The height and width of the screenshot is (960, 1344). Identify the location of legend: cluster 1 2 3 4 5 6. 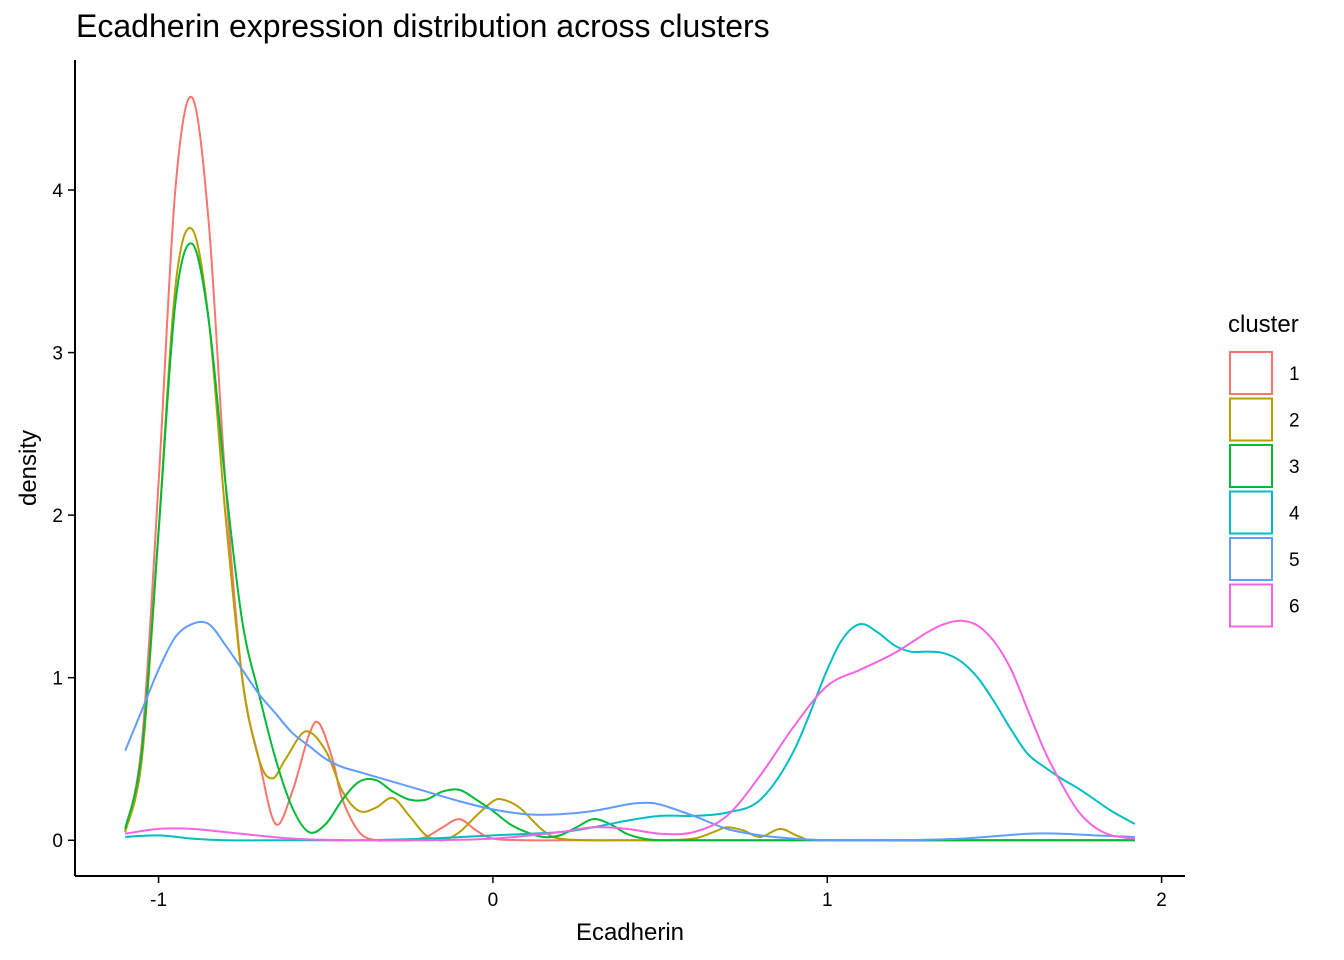
(1264, 469).